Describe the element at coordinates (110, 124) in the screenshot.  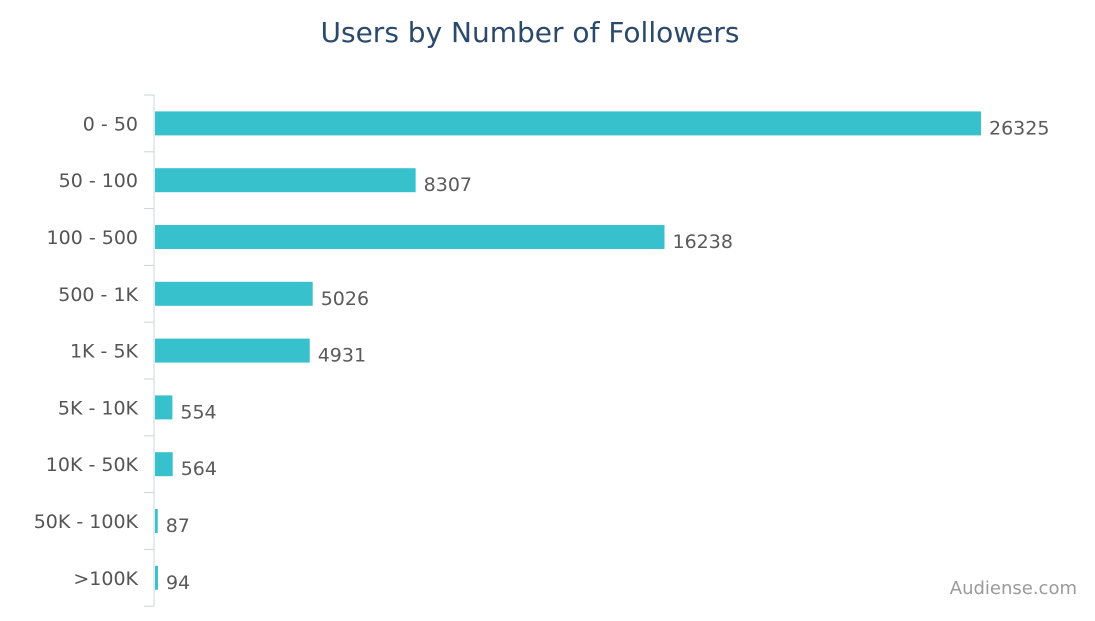
I see `category-label: 0 - 50` at that location.